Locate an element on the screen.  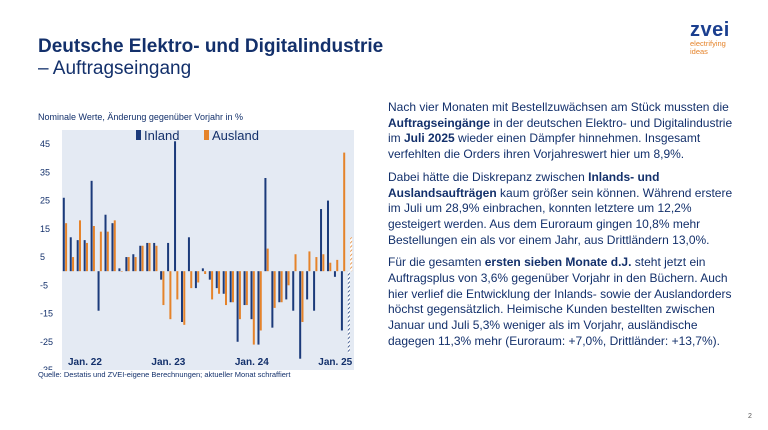
x-axis-ticks: Jan. 22 Jan. 23 Jan. 24 Jan. 25 is located at coordinates (210, 362).